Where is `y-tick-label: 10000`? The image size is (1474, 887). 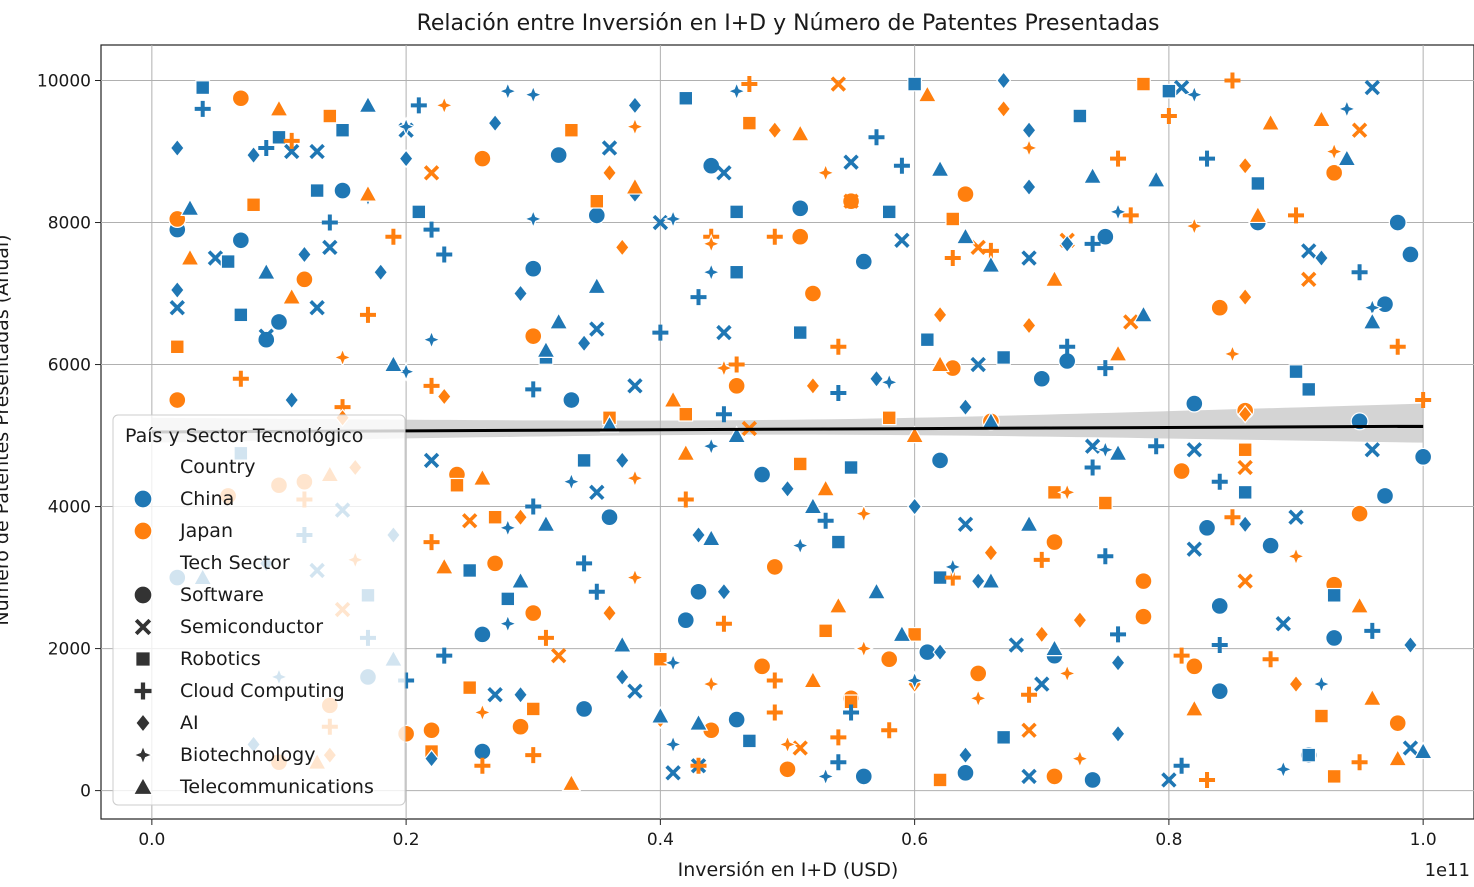
y-tick-label: 10000 is located at coordinates (64, 82).